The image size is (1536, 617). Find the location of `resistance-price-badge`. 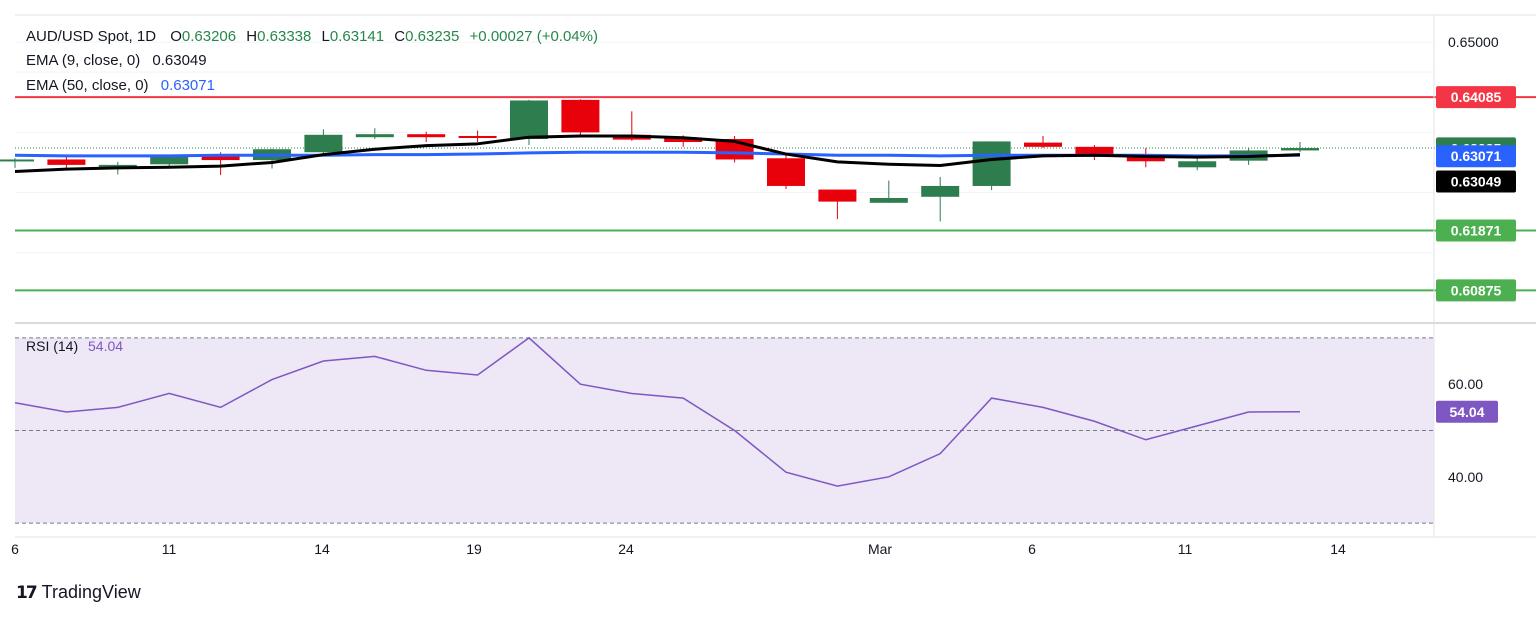

resistance-price-badge is located at coordinates (1476, 97).